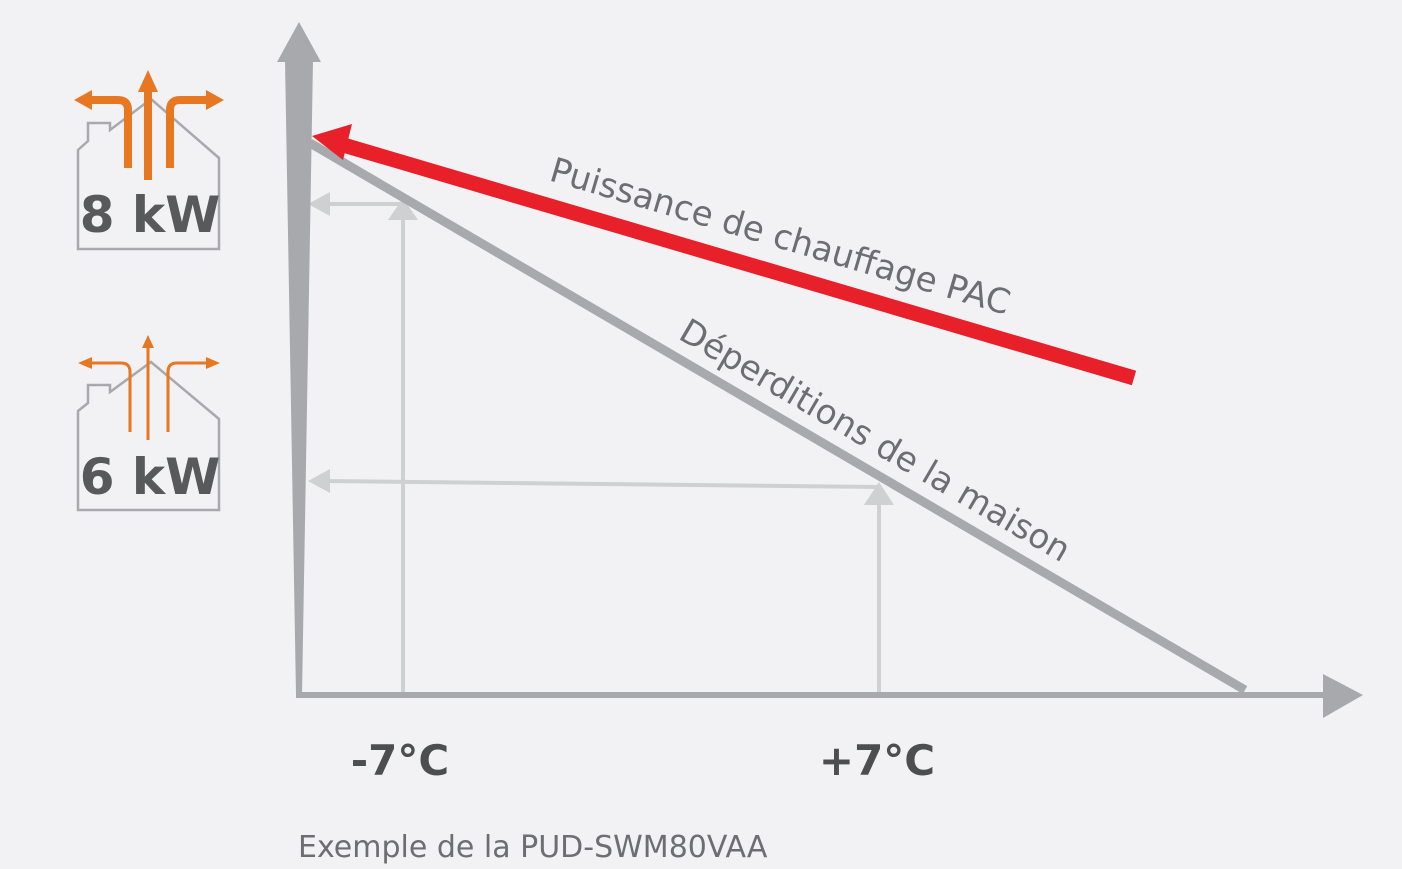  Describe the element at coordinates (533, 847) in the screenshot. I see `caption: Exemple de la PUD-SWM80VAA` at that location.